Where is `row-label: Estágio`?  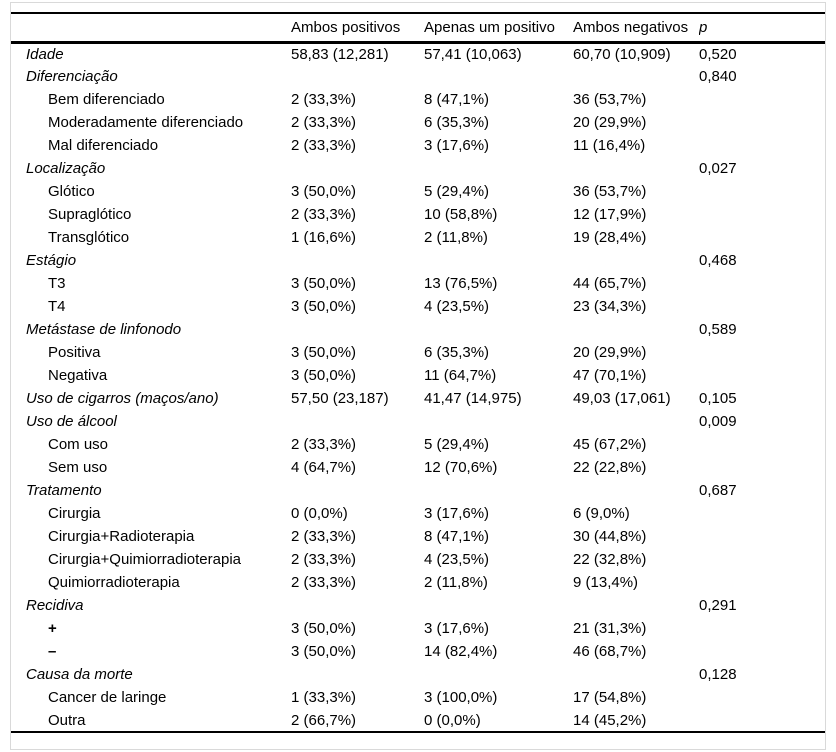 row-label: Estágio is located at coordinates (51, 260).